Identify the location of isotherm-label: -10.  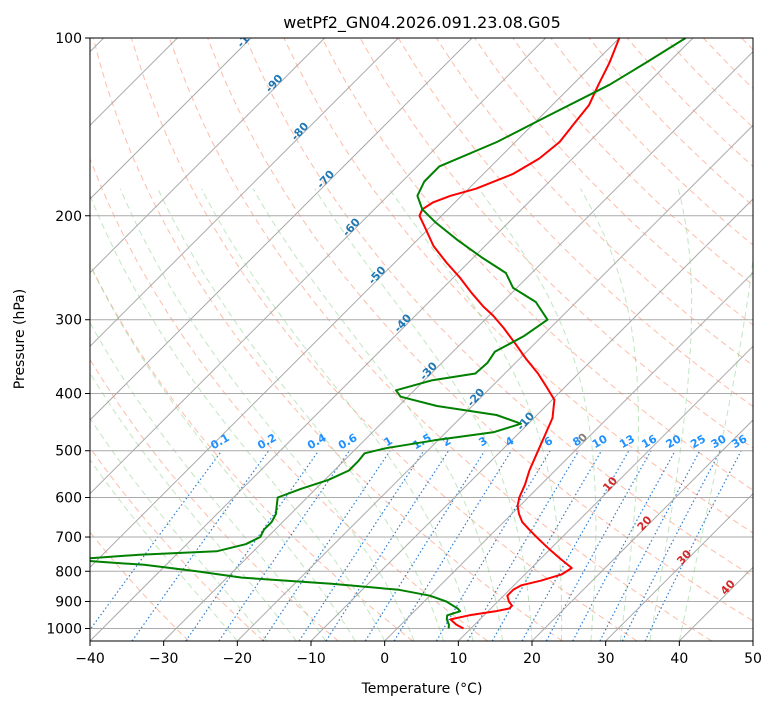
(525, 421).